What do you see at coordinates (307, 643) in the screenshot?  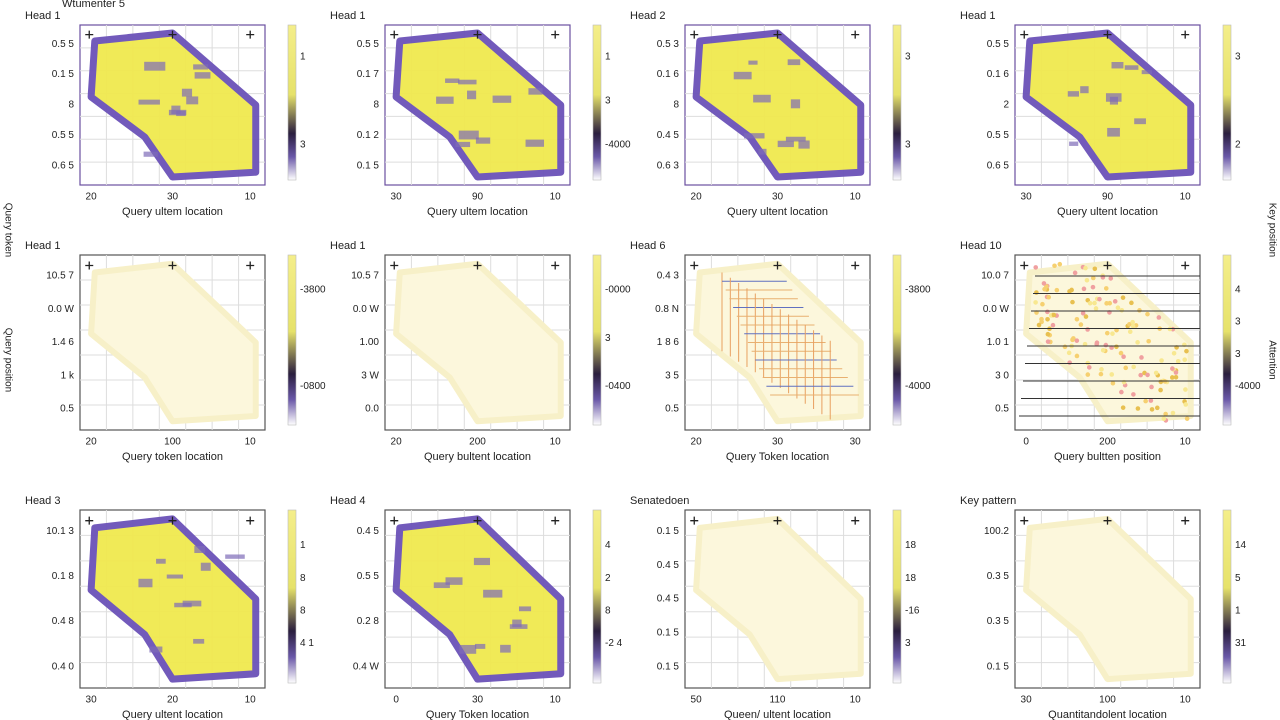 I see `colorbar-label: 4 1` at bounding box center [307, 643].